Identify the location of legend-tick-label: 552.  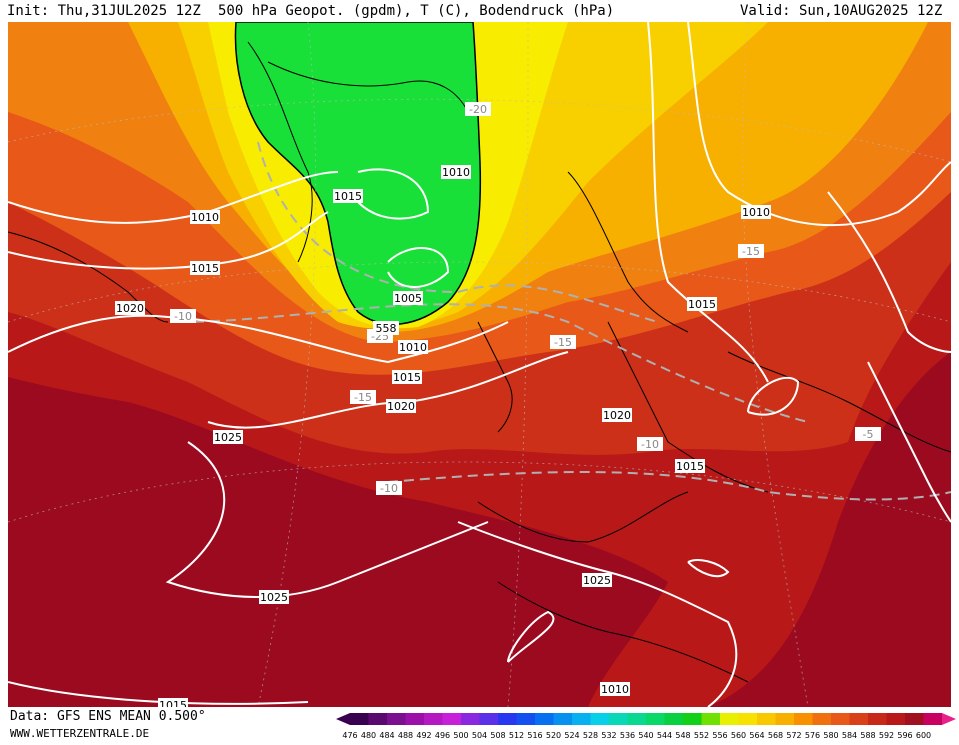
(701, 735).